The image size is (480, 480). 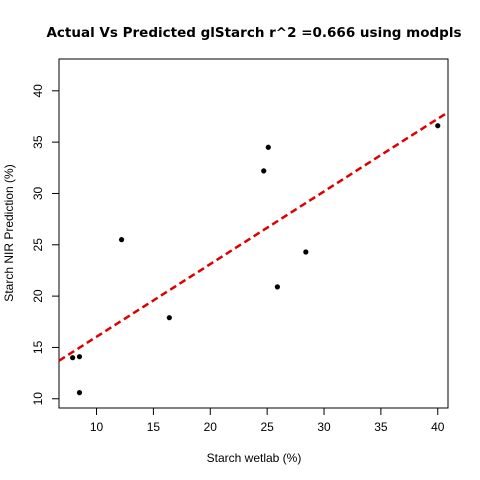 What do you see at coordinates (9, 232) in the screenshot?
I see `y-axis-label: Starch NIR Prediction (%)` at bounding box center [9, 232].